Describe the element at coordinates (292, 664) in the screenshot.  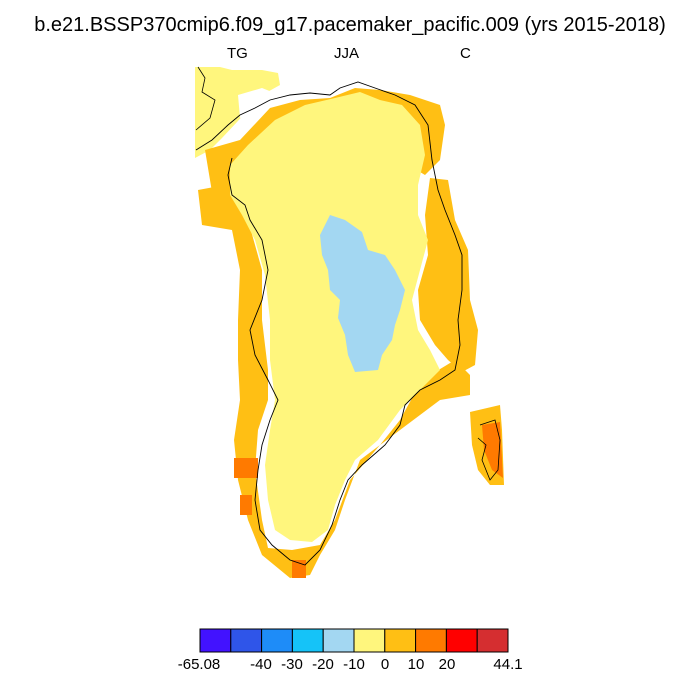
I see `colorbar-tick-label: -30` at that location.